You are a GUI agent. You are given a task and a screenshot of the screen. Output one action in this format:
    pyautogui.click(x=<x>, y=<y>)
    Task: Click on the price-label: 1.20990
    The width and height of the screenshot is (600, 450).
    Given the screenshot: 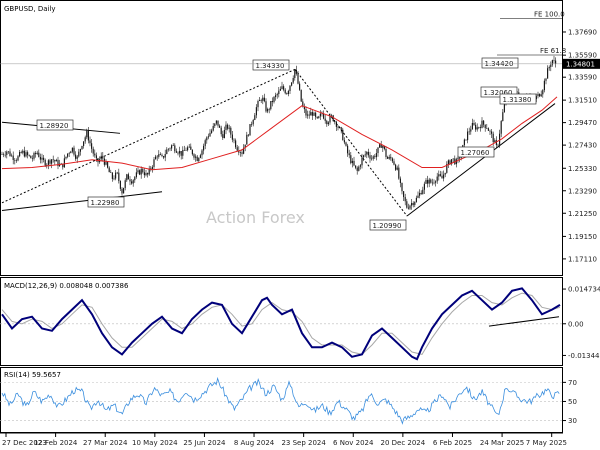 What is the action you would take?
    pyautogui.click(x=387, y=226)
    